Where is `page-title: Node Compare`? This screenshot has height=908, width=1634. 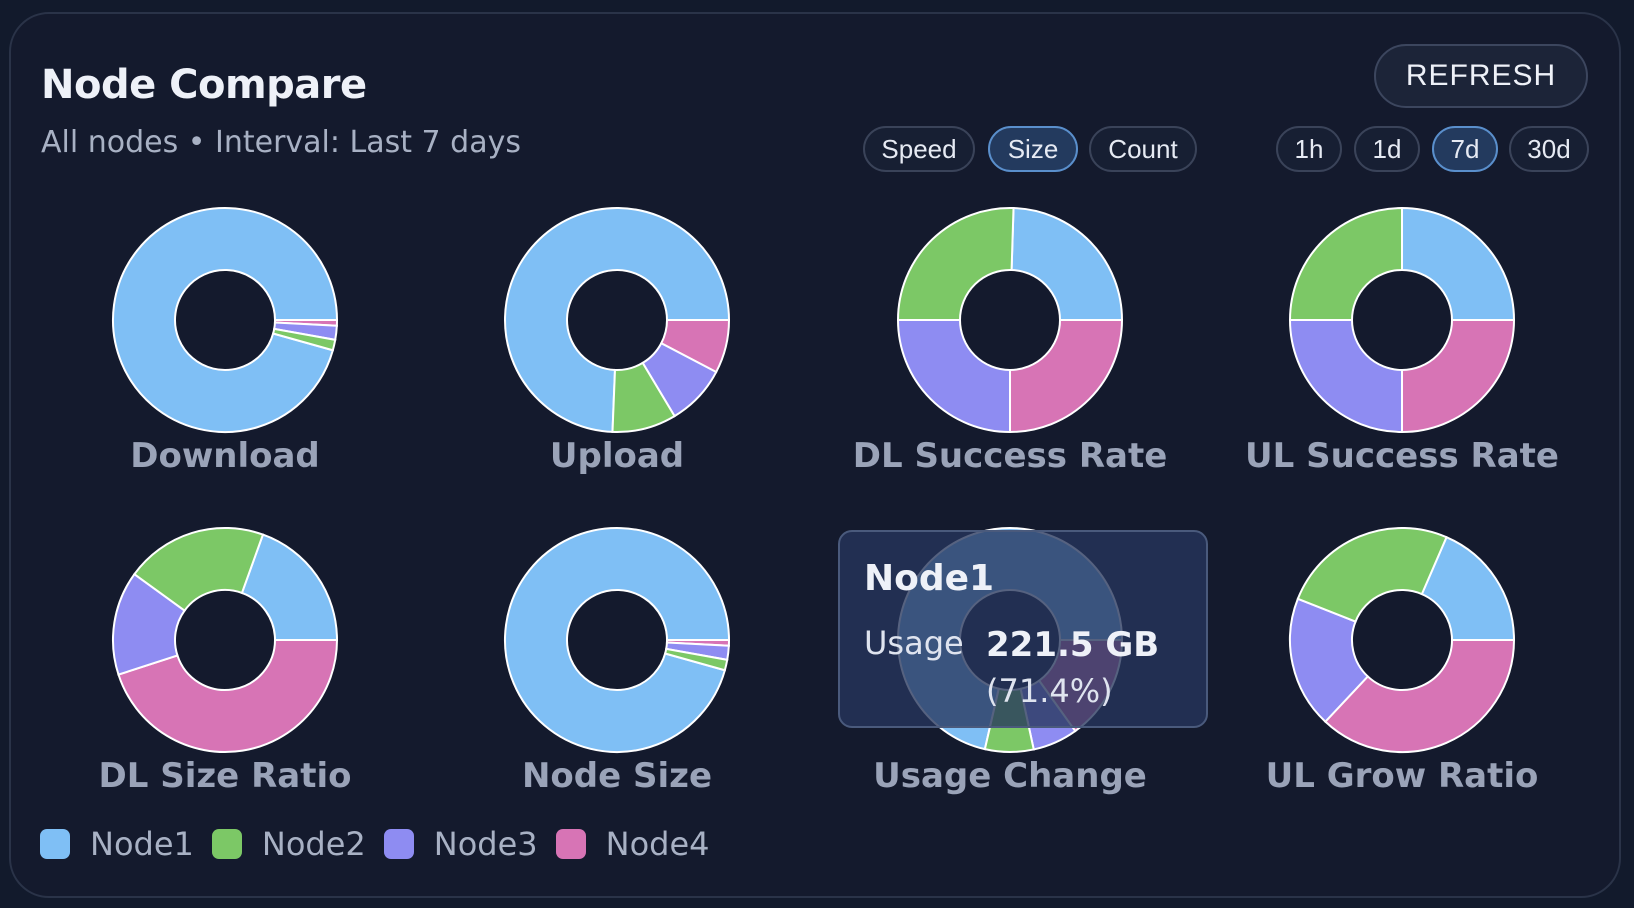 page-title: Node Compare is located at coordinates (204, 85).